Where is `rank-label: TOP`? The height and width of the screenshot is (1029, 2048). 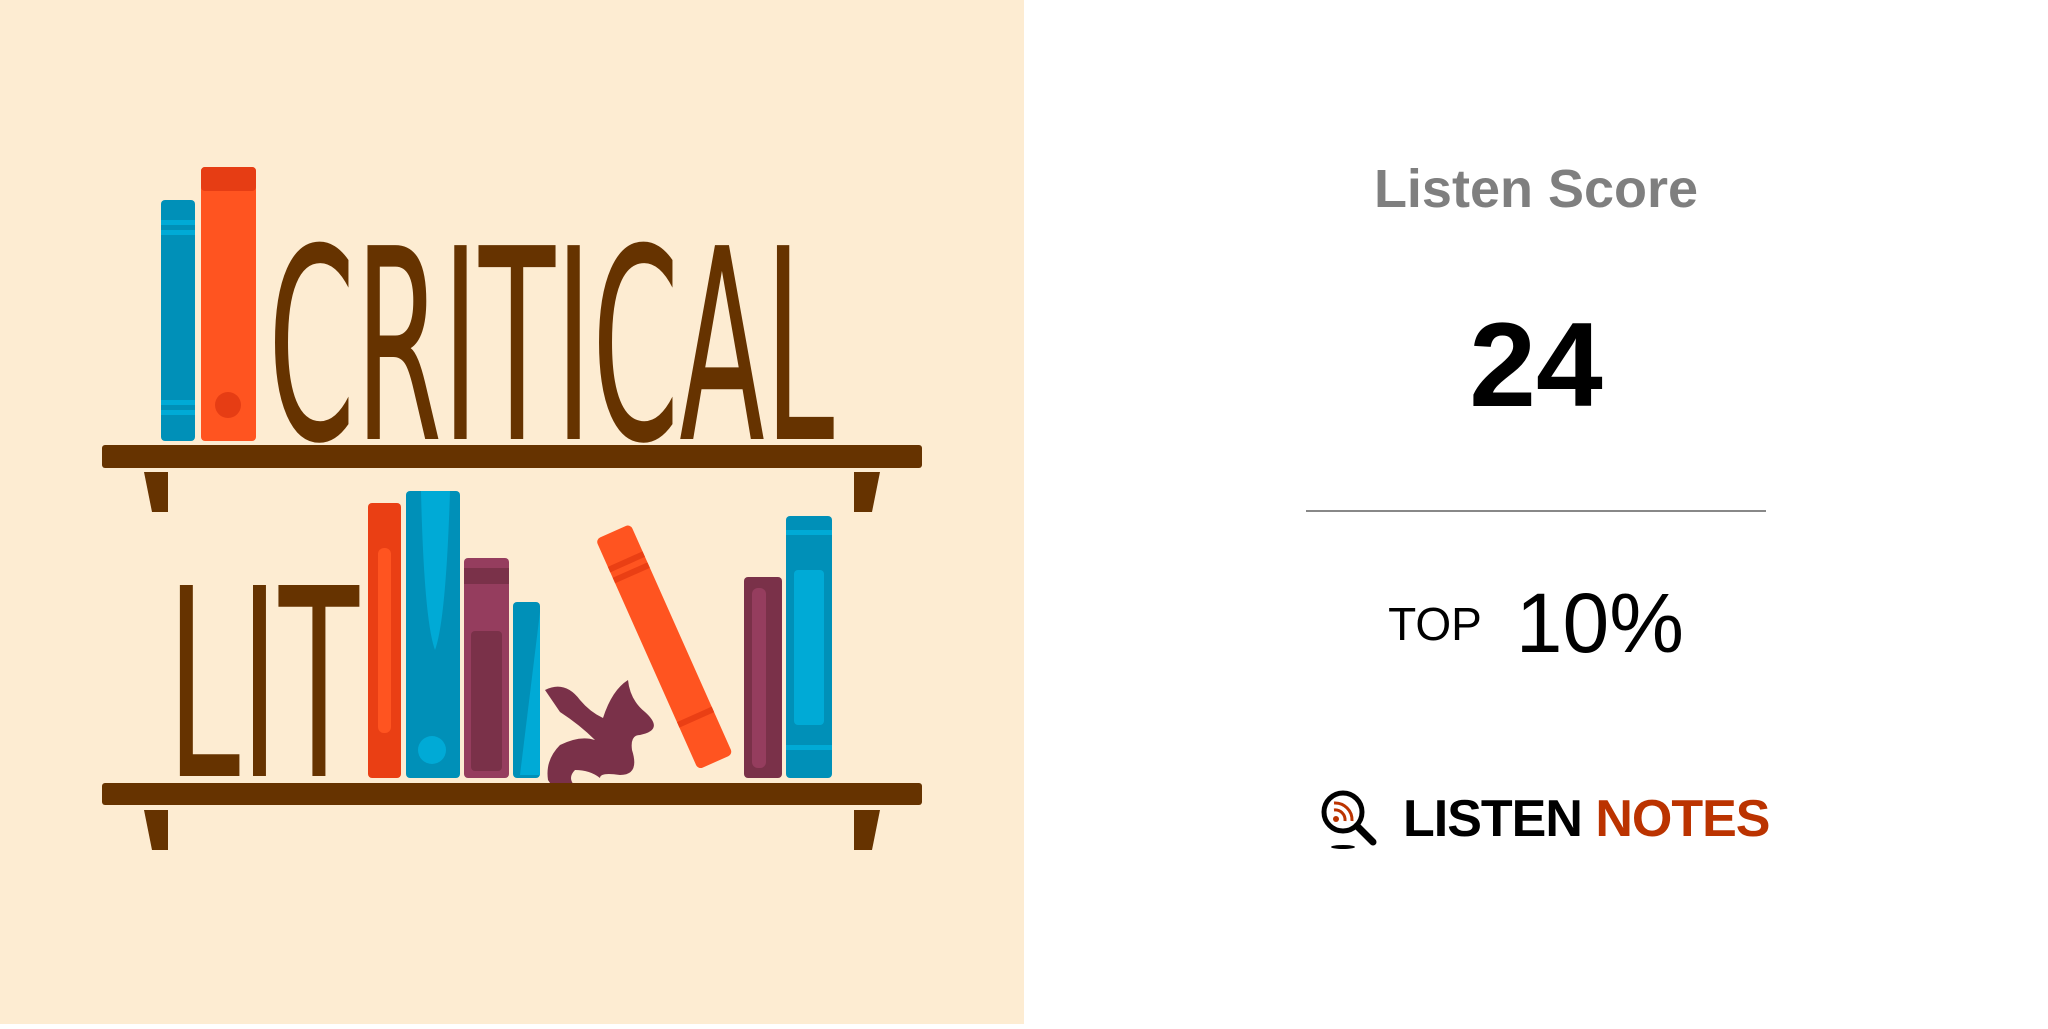
rank-label: TOP is located at coordinates (1435, 623).